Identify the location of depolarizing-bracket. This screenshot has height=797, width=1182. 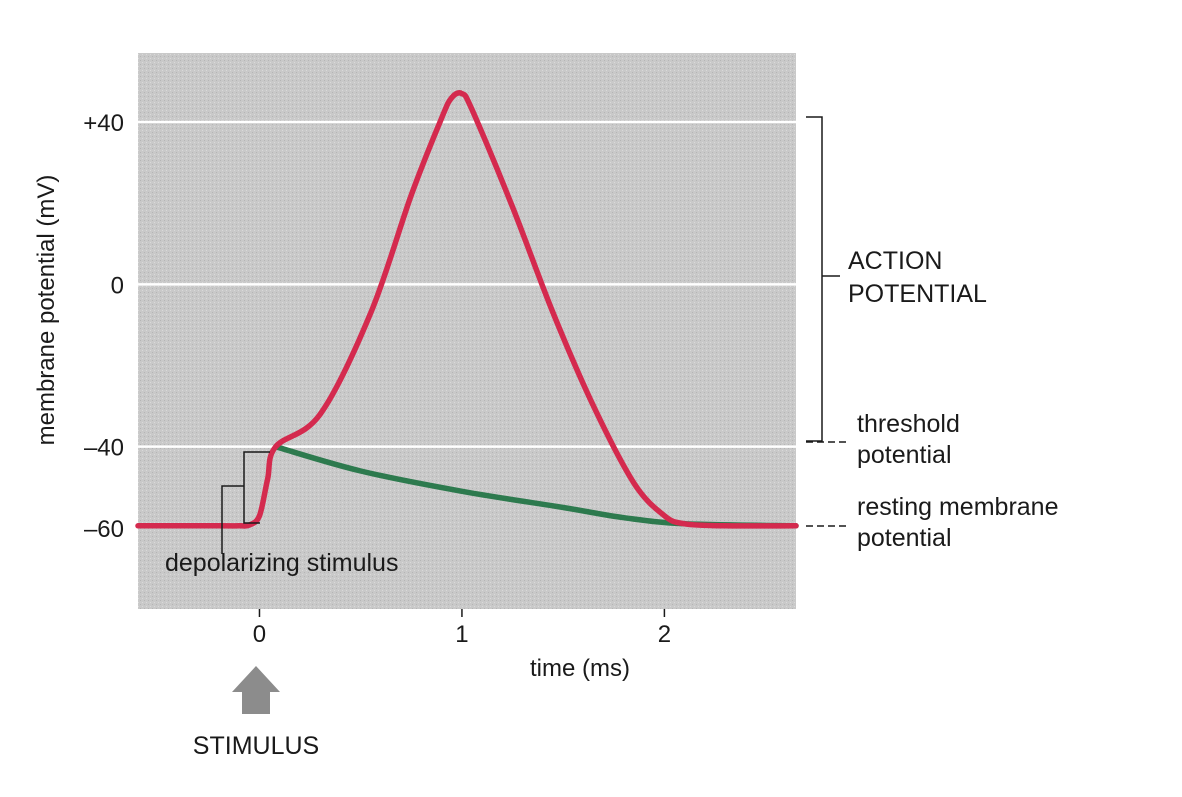
(245, 502).